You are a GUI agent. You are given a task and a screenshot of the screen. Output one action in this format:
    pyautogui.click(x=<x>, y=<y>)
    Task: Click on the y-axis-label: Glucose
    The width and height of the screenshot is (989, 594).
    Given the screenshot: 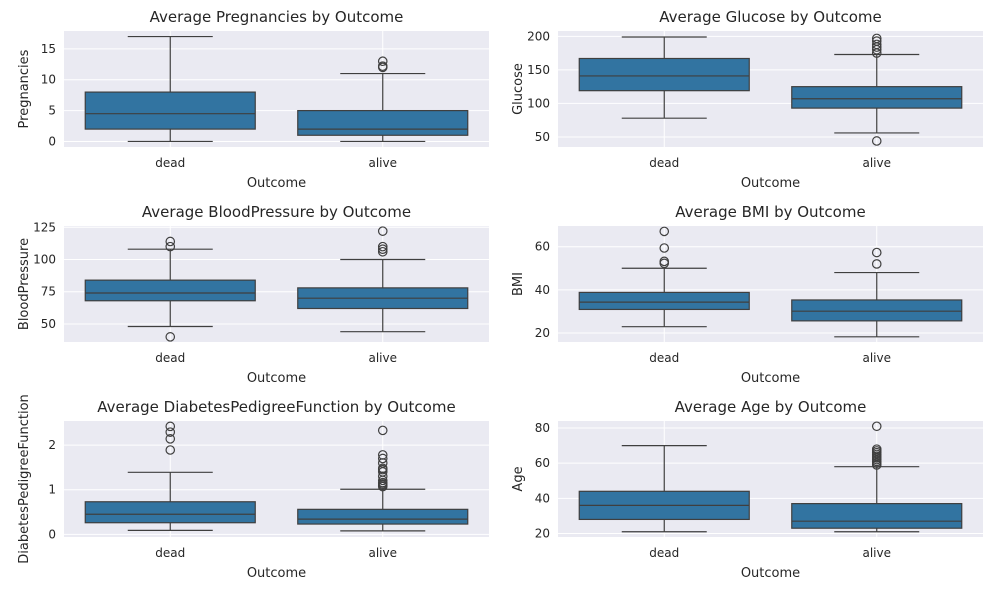 What is the action you would take?
    pyautogui.click(x=518, y=89)
    